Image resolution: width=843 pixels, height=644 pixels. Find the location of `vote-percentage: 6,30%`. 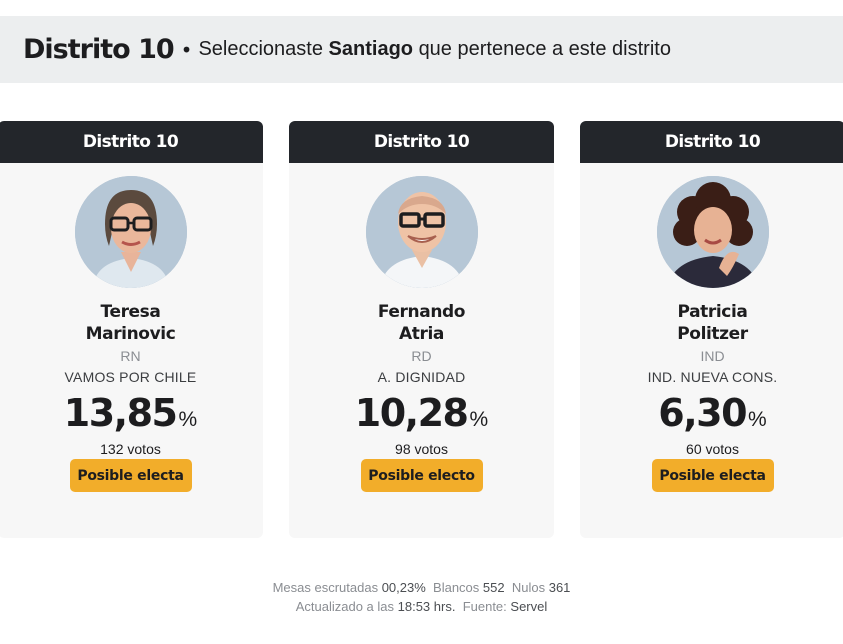

vote-percentage: 6,30% is located at coordinates (711, 413).